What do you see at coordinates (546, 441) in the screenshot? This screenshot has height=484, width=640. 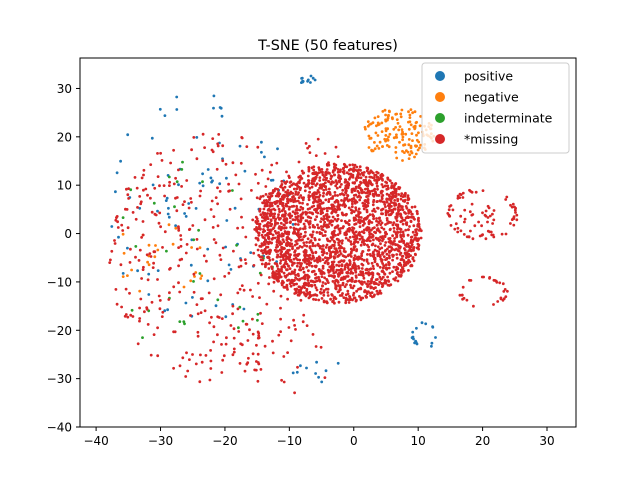 I see `x-tick-label: 30` at bounding box center [546, 441].